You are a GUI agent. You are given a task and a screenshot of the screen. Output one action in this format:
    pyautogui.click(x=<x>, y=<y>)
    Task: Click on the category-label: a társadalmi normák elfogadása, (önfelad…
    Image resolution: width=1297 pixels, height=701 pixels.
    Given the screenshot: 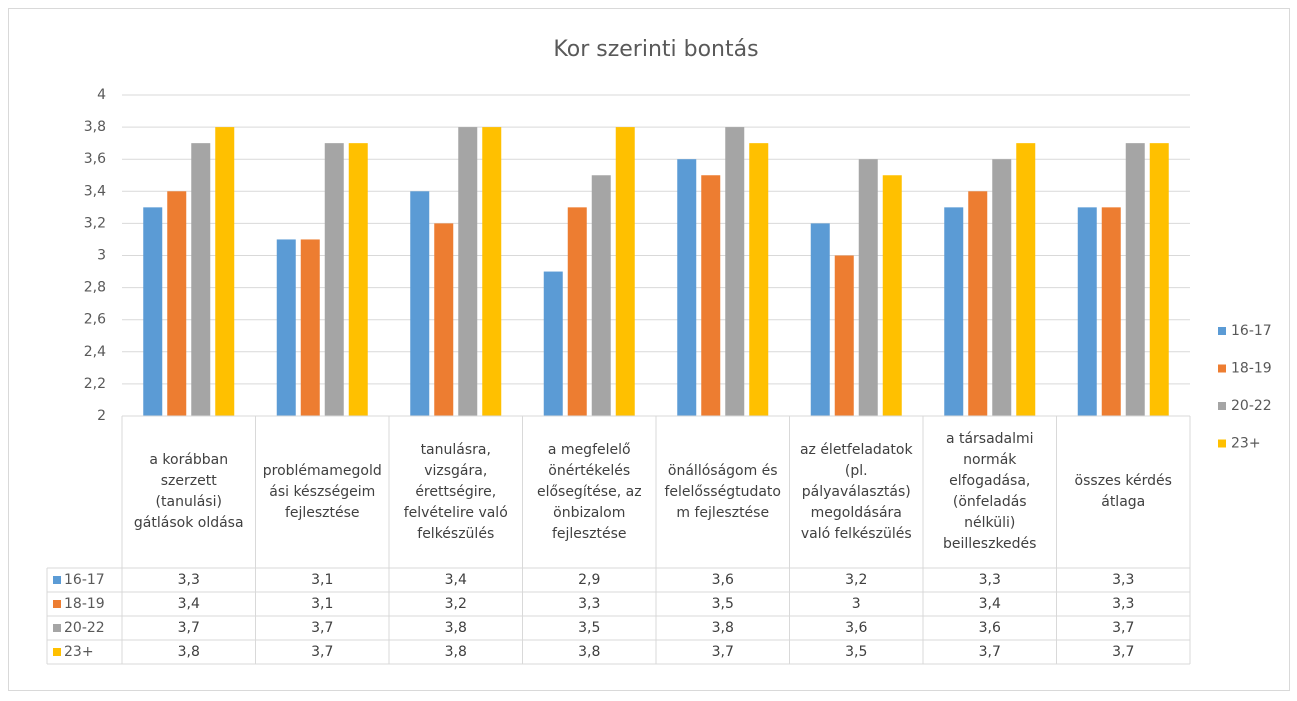 What is the action you would take?
    pyautogui.click(x=990, y=491)
    